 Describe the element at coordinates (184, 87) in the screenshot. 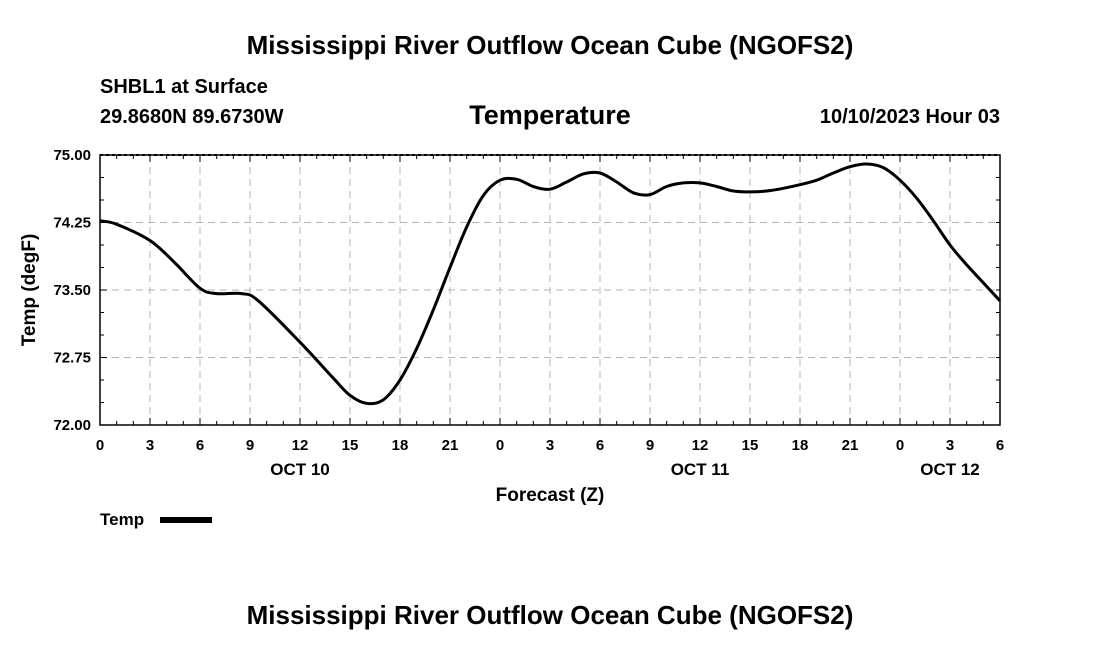

I see `station-label: SHBL1 at Surface` at that location.